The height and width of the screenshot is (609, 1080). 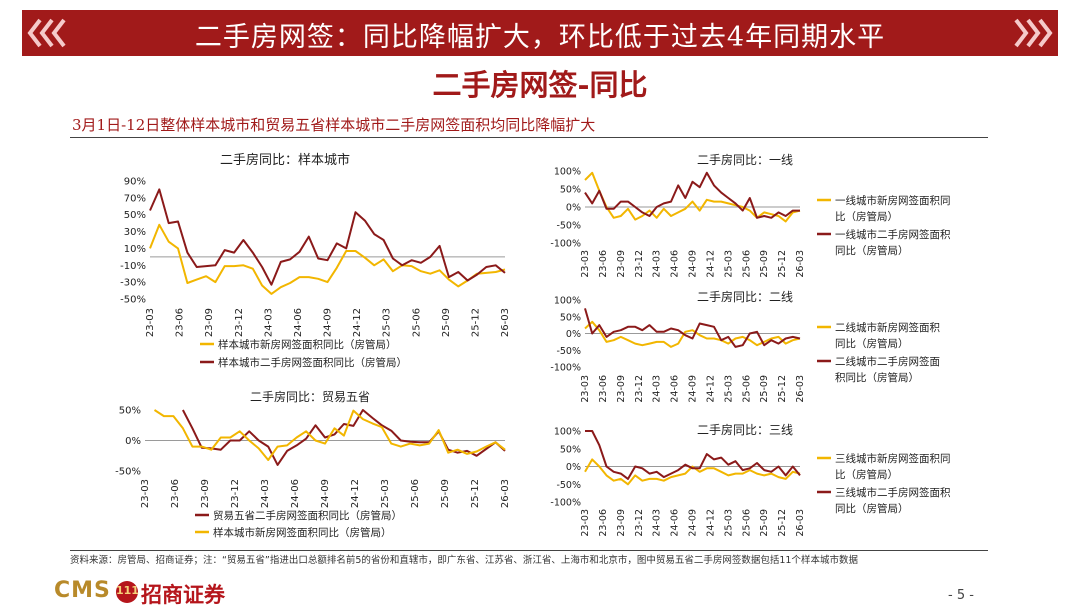 I want to click on chart1-legend-label: 贸易五省二手房网签面积同比（房管局）, so click(x=307, y=515).